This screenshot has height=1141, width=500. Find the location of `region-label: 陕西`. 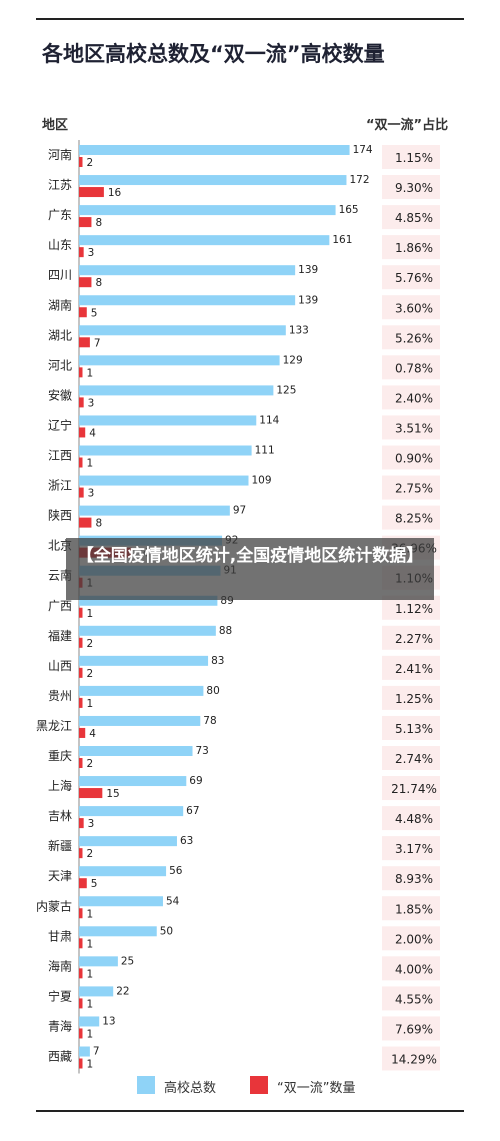

region-label: 陕西 is located at coordinates (60, 515).